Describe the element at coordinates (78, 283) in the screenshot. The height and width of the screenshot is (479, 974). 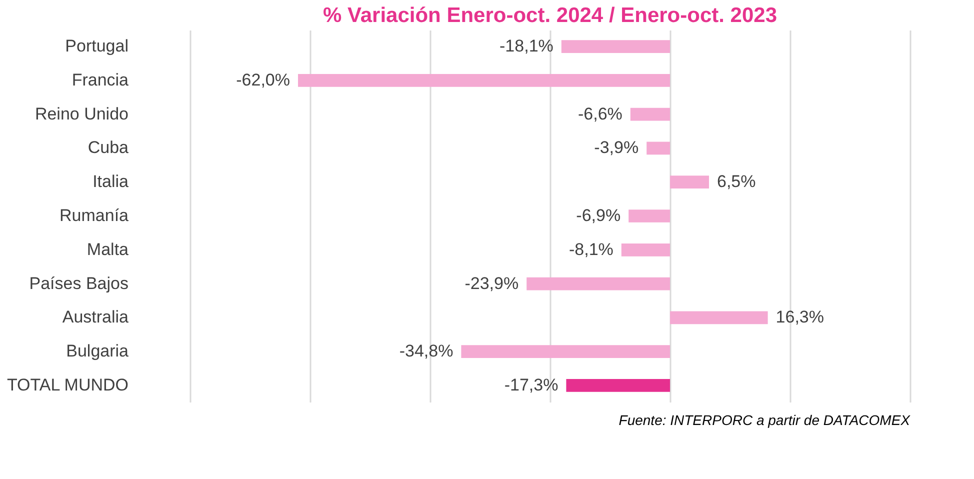
I see `y-tick-label: Países Bajos` at that location.